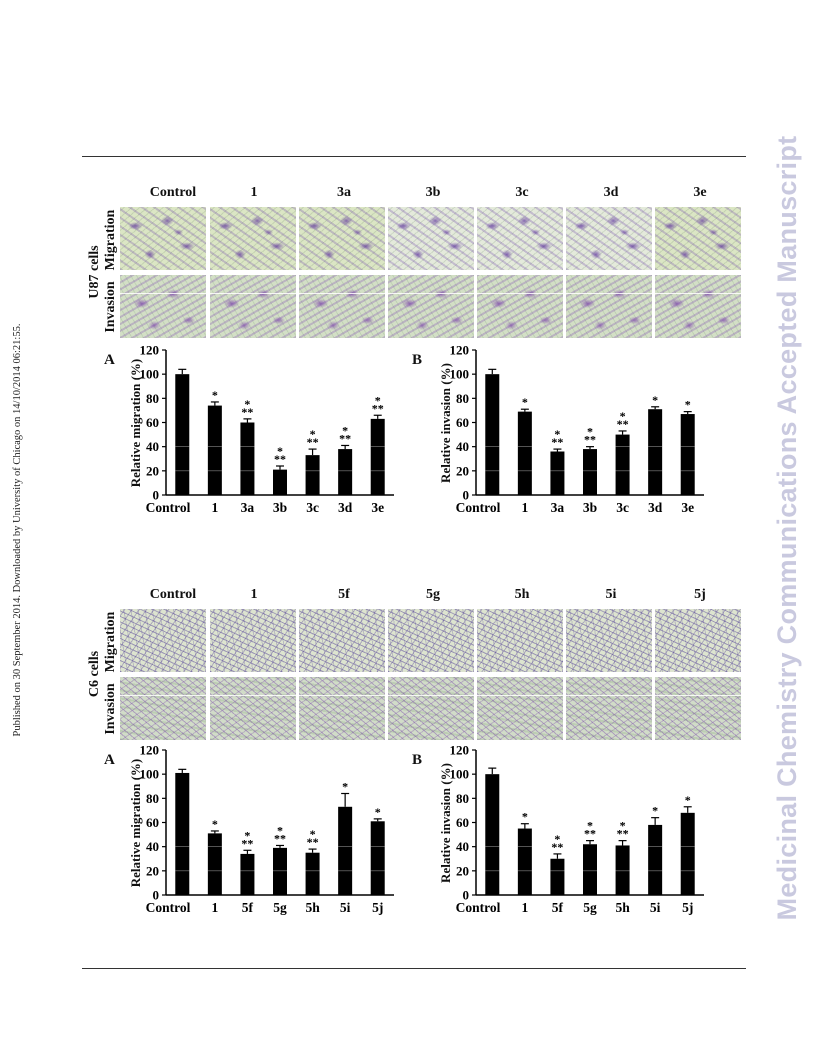 The height and width of the screenshot is (1056, 816). Describe the element at coordinates (611, 594) in the screenshot. I see `column-header: 5i` at that location.